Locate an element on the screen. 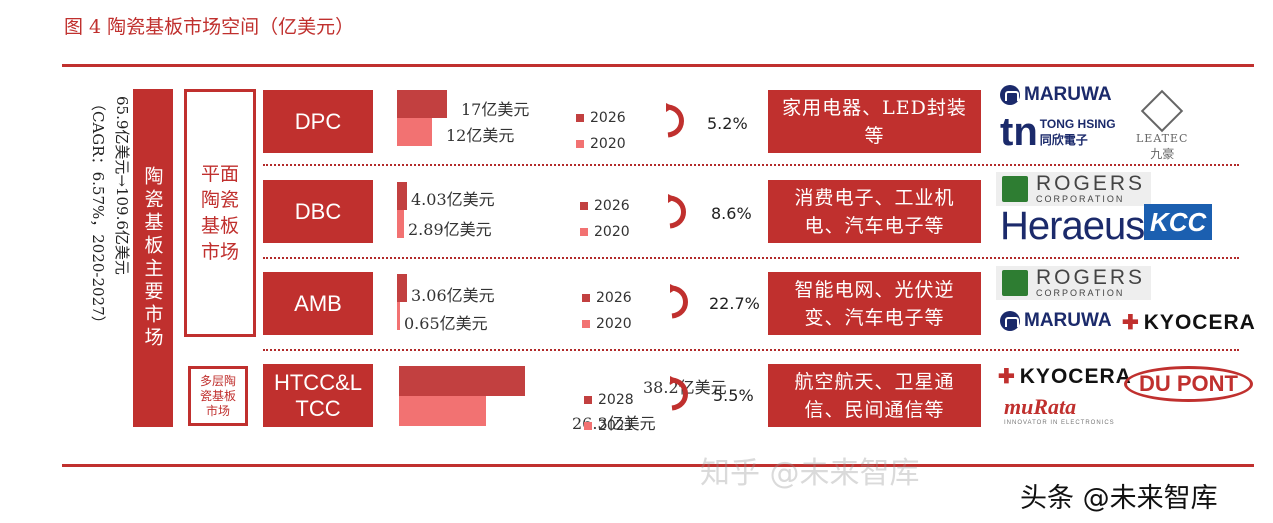 This screenshot has width=1273, height=523. logo-dupont: DU PONT is located at coordinates (1188, 384).